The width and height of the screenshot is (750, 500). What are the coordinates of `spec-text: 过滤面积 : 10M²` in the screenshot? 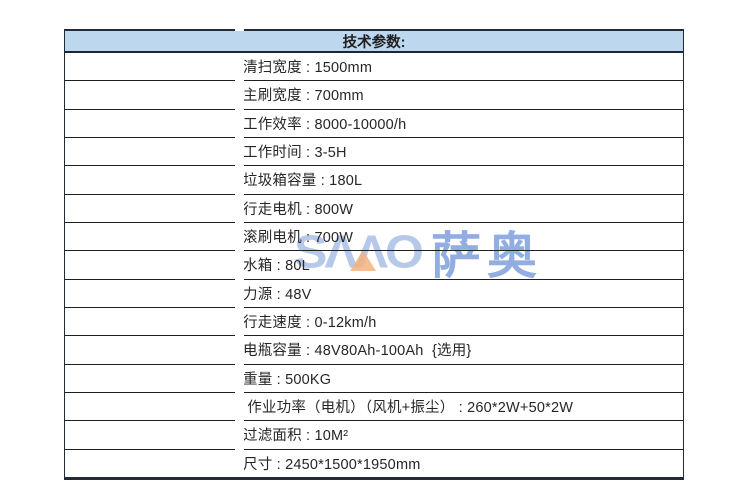 It's located at (296, 436).